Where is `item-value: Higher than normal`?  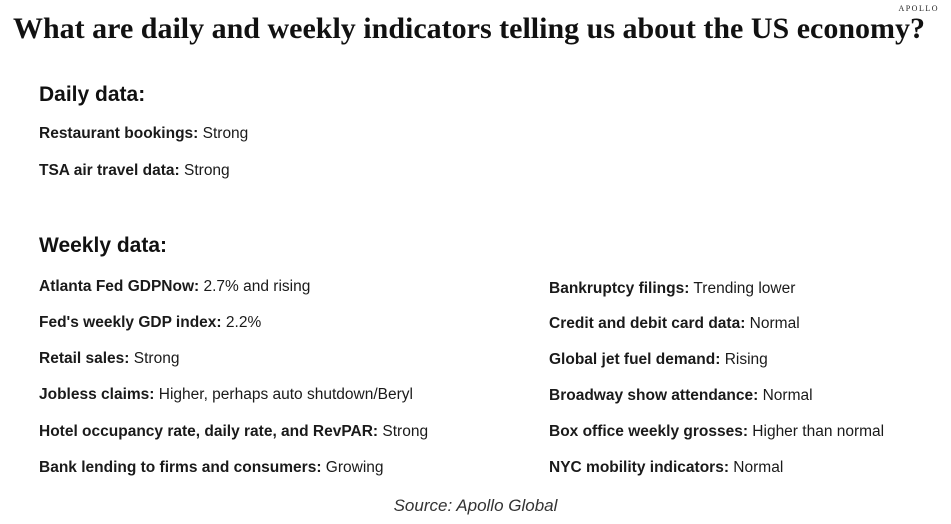
item-value: Higher than normal is located at coordinates (816, 431).